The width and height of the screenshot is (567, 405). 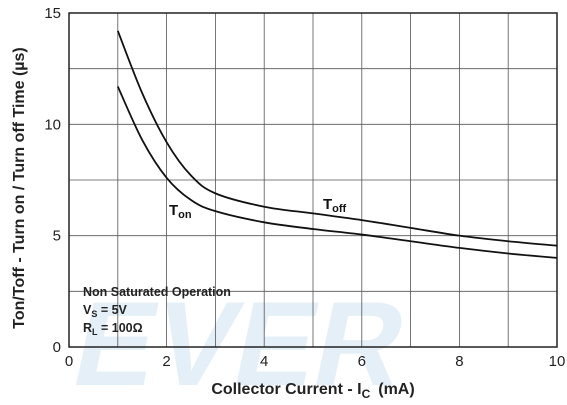 What do you see at coordinates (264, 361) in the screenshot?
I see `x-tick-label: 4` at bounding box center [264, 361].